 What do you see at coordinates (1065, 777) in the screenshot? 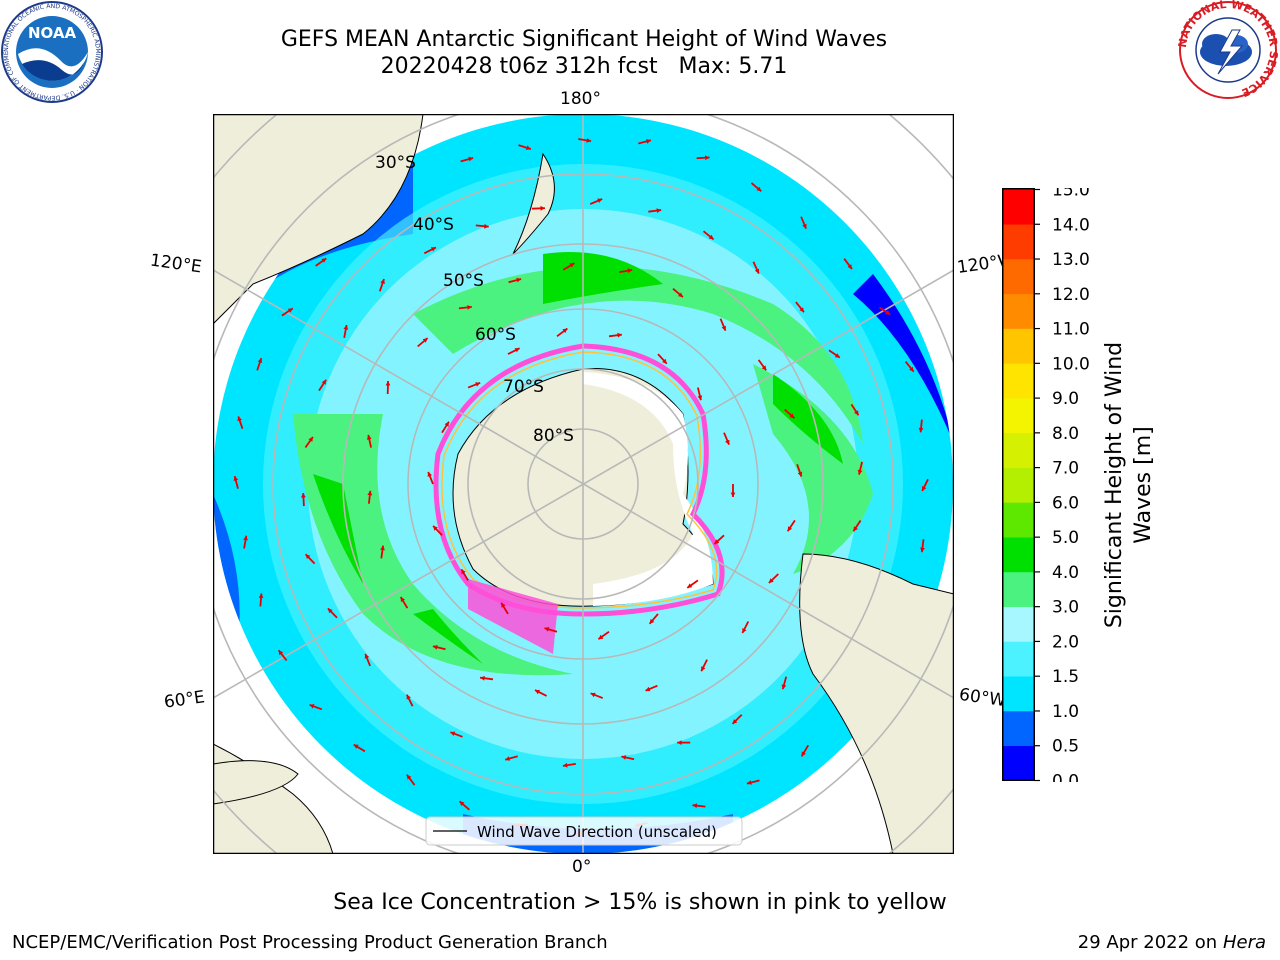
I see `colorbar-tick-label: 0.0` at bounding box center [1065, 777].